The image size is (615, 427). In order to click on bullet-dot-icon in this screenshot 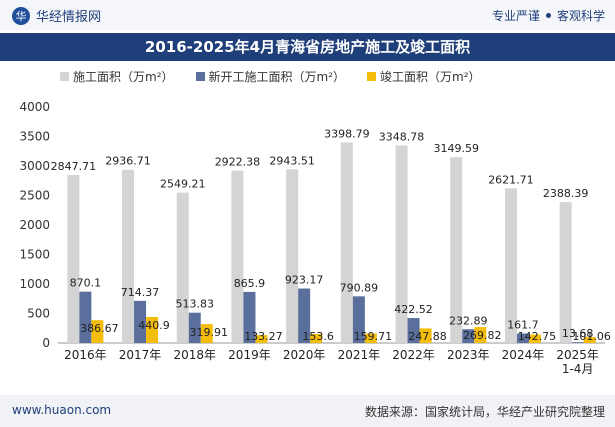, I will do `click(548, 15)`.